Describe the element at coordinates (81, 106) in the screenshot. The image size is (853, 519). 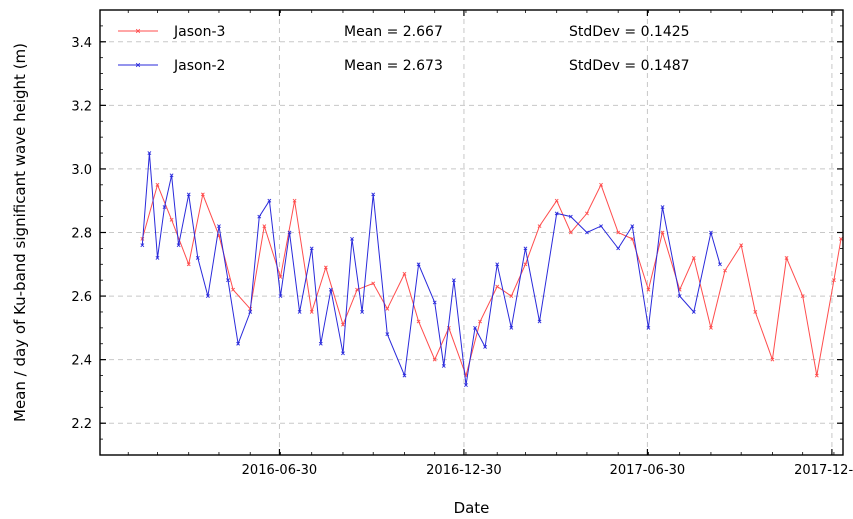
I see `y-tick-label: 3.2` at that location.